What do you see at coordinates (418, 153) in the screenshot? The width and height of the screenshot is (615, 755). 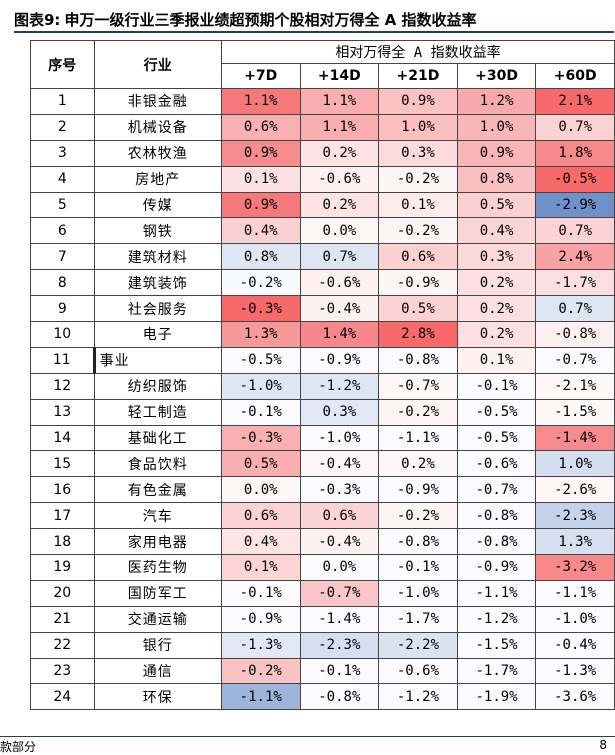 I see `value-cell: 0.3%` at bounding box center [418, 153].